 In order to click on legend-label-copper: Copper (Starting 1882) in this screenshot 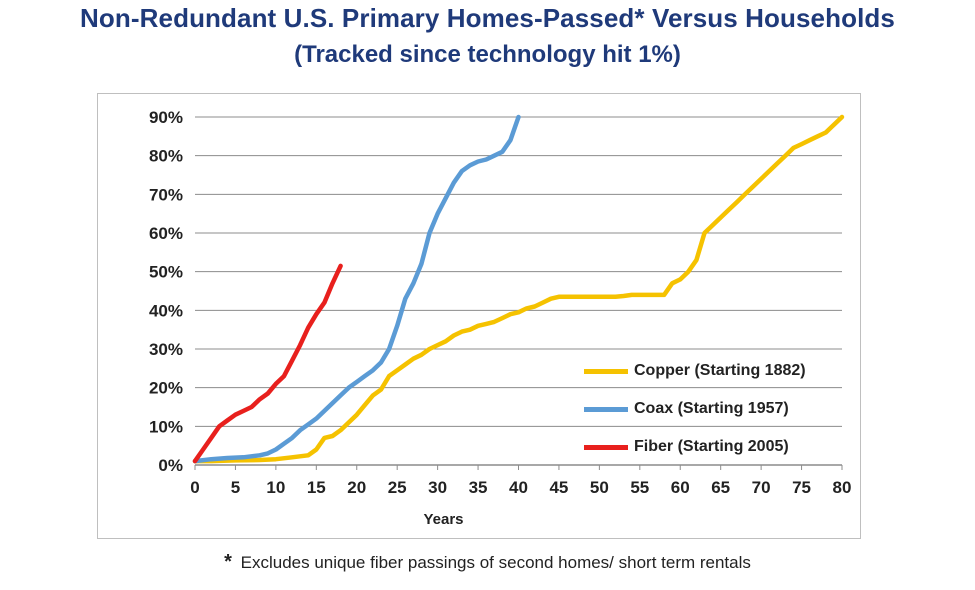, I will do `click(720, 370)`.